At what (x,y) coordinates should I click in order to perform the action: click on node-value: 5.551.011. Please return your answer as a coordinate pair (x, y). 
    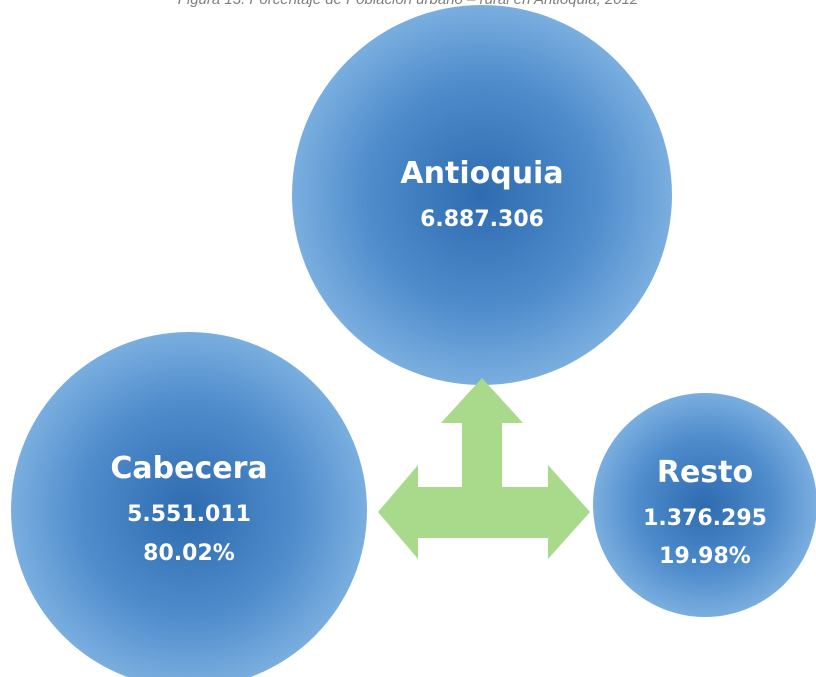
    Looking at the image, I should click on (189, 514).